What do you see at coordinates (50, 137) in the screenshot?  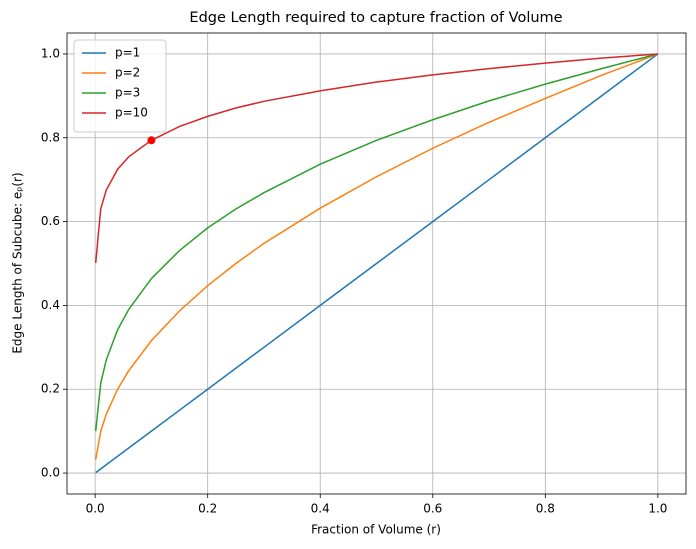 I see `y-tick-label: 0.8` at bounding box center [50, 137].